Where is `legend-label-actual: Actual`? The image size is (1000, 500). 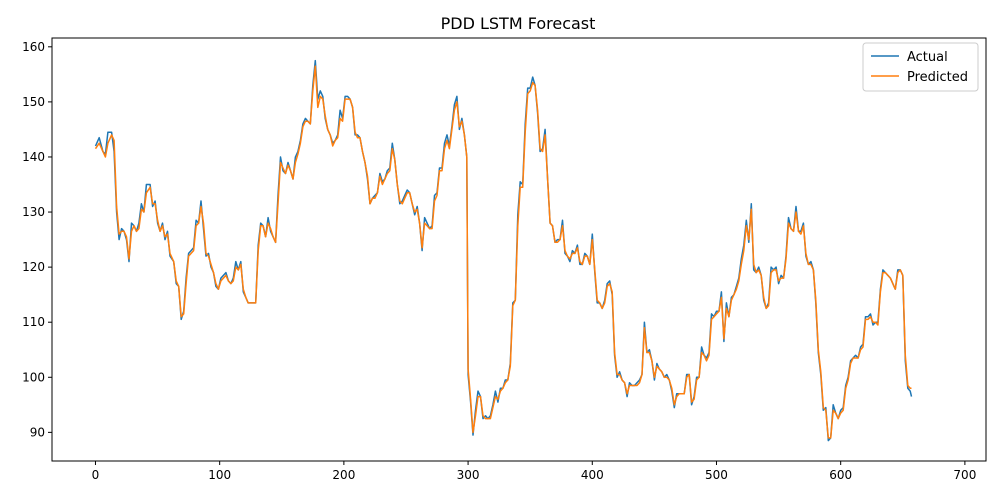
legend-label-actual: Actual is located at coordinates (927, 57).